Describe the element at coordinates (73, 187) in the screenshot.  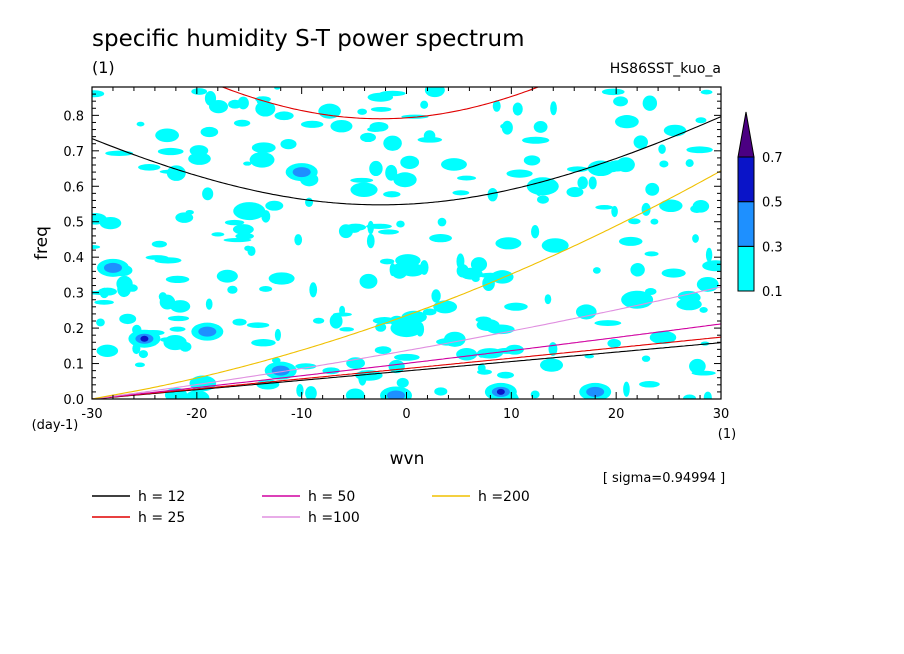
I see `y-tick-label: 0.6` at that location.